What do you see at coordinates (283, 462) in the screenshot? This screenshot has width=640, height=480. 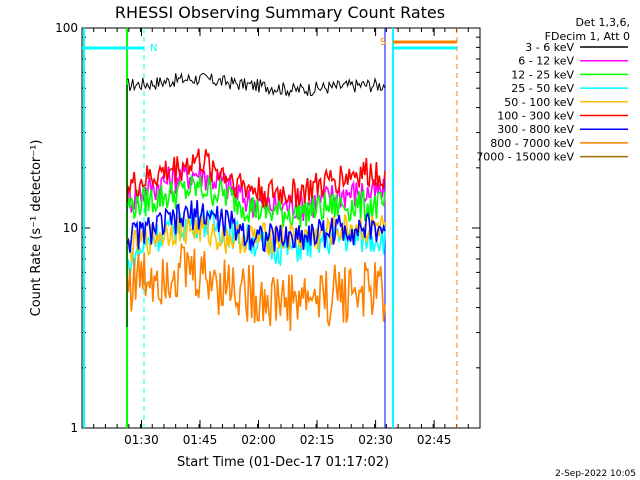 I see `x-axis-label: Start Time (01-Dec-17 01:17:02)` at bounding box center [283, 462].